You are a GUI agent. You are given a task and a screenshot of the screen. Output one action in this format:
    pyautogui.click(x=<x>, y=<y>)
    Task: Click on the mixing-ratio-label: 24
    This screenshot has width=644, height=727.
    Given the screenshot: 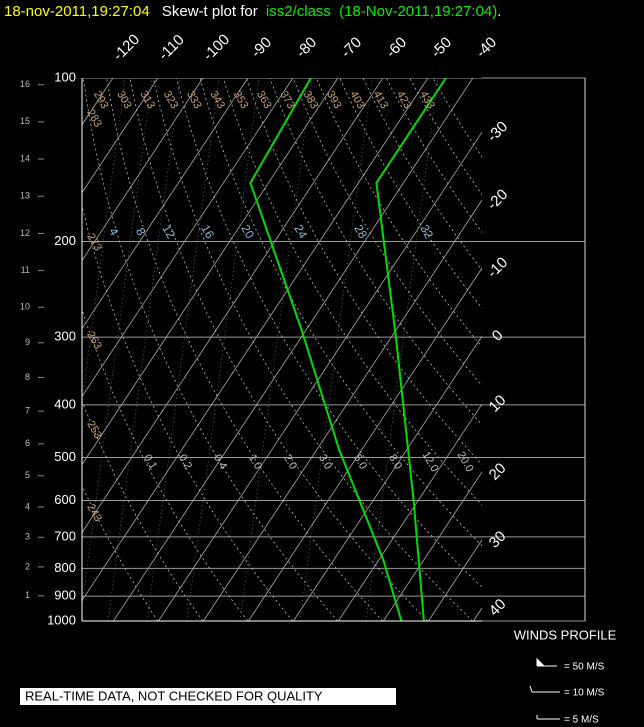 What is the action you would take?
    pyautogui.click(x=300, y=231)
    